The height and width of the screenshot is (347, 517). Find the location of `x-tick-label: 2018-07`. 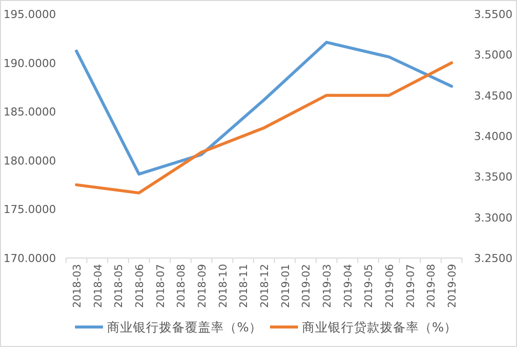

x-tick-label: 2018-07 is located at coordinates (160, 286).